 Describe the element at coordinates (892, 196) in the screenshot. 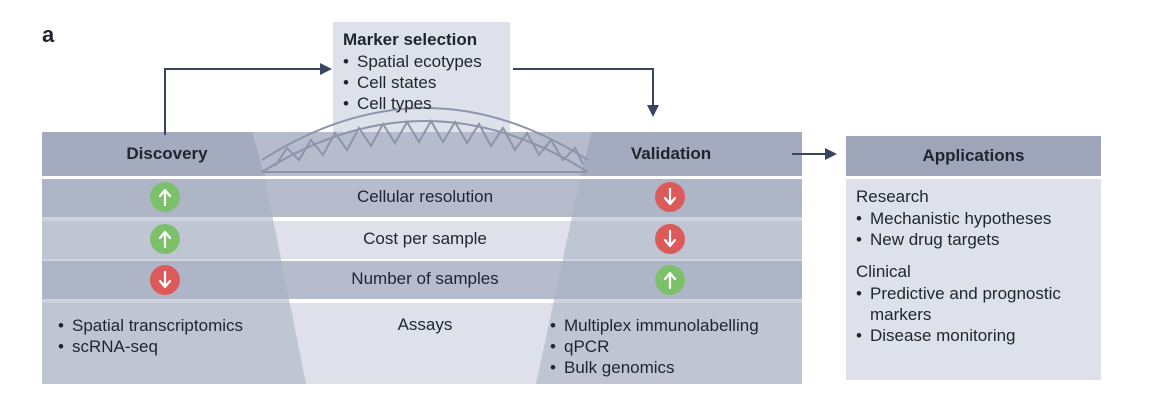

I see `applications-research-title: Research` at that location.